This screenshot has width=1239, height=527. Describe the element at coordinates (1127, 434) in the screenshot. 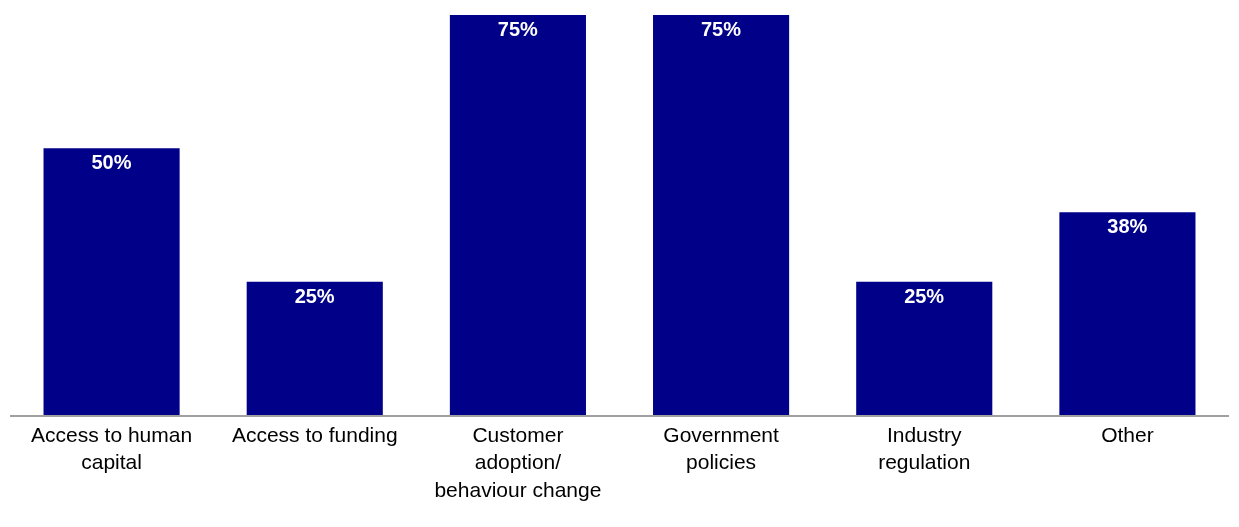

I see `x-tick-label: Other` at that location.